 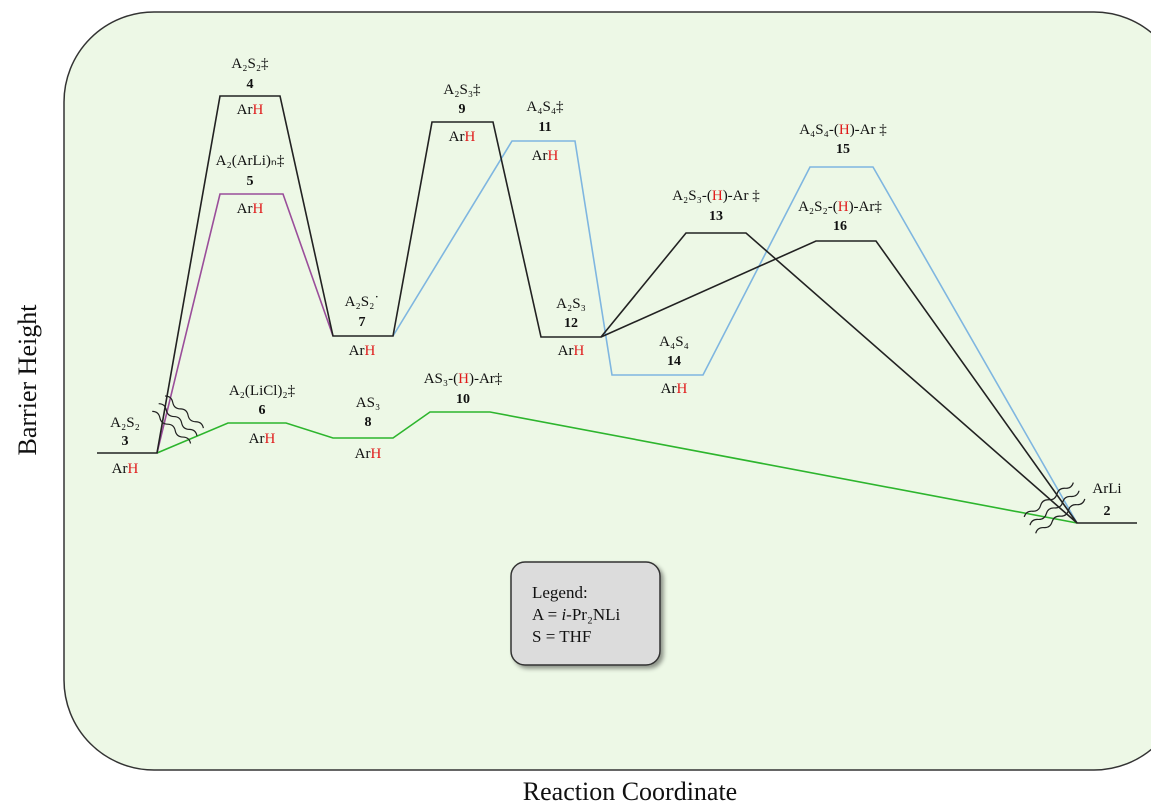 I want to click on text-part: A₂S₂‡, so click(x=250, y=64).